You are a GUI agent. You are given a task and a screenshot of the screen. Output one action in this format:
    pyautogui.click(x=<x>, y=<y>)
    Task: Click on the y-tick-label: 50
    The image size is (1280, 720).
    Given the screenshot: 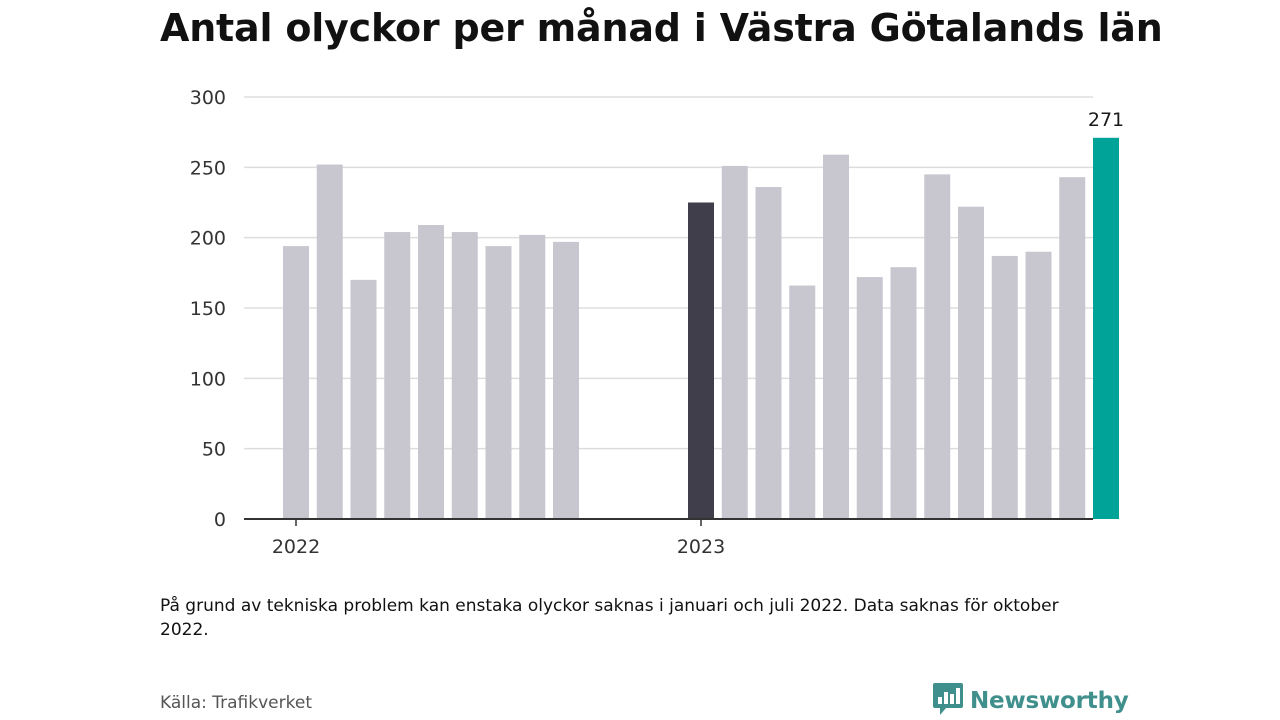 What is the action you would take?
    pyautogui.click(x=214, y=450)
    